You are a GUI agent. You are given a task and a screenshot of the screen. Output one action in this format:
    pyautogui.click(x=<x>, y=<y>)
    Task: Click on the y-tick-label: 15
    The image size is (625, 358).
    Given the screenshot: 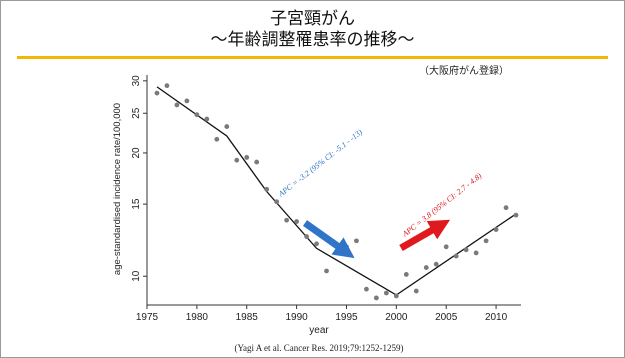 What is the action you would take?
    pyautogui.click(x=136, y=204)
    